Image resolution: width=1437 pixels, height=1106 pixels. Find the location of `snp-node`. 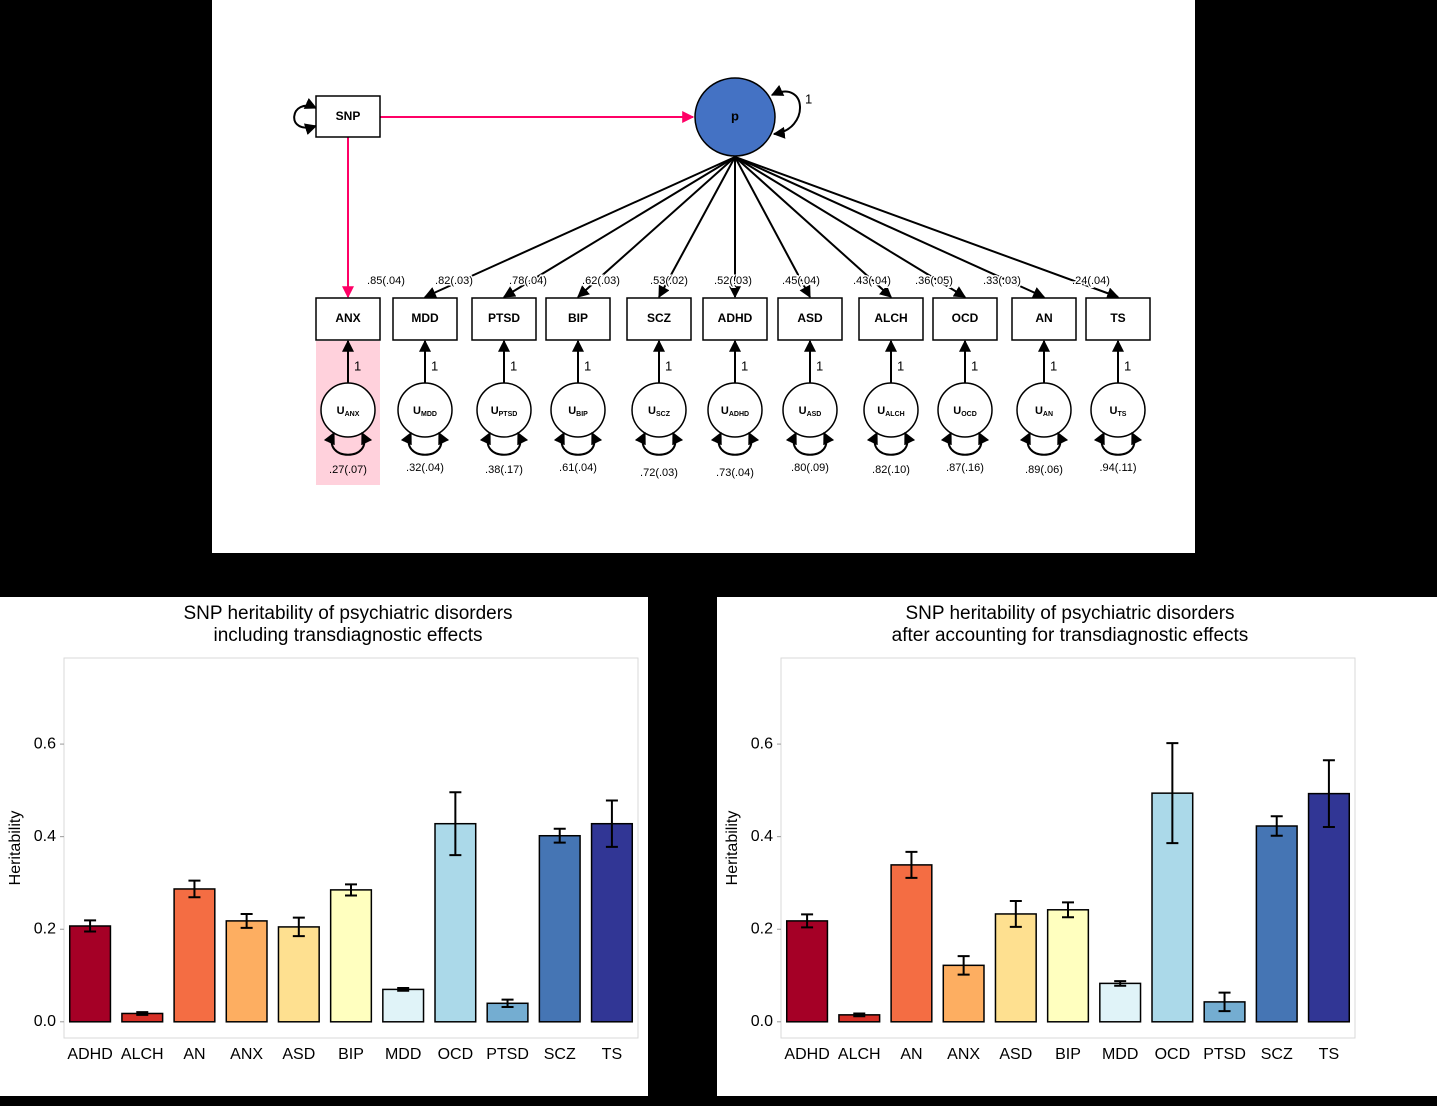

snp-node is located at coordinates (348, 116).